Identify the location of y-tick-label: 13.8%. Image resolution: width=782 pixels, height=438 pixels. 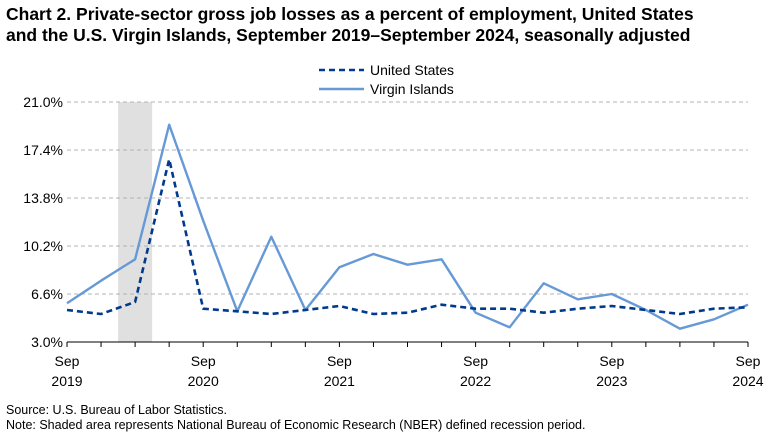
(43, 198).